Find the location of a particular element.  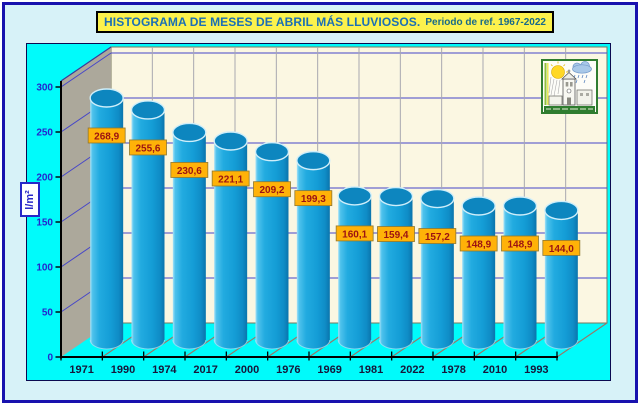

x-tick-label: 1974 is located at coordinates (164, 370).